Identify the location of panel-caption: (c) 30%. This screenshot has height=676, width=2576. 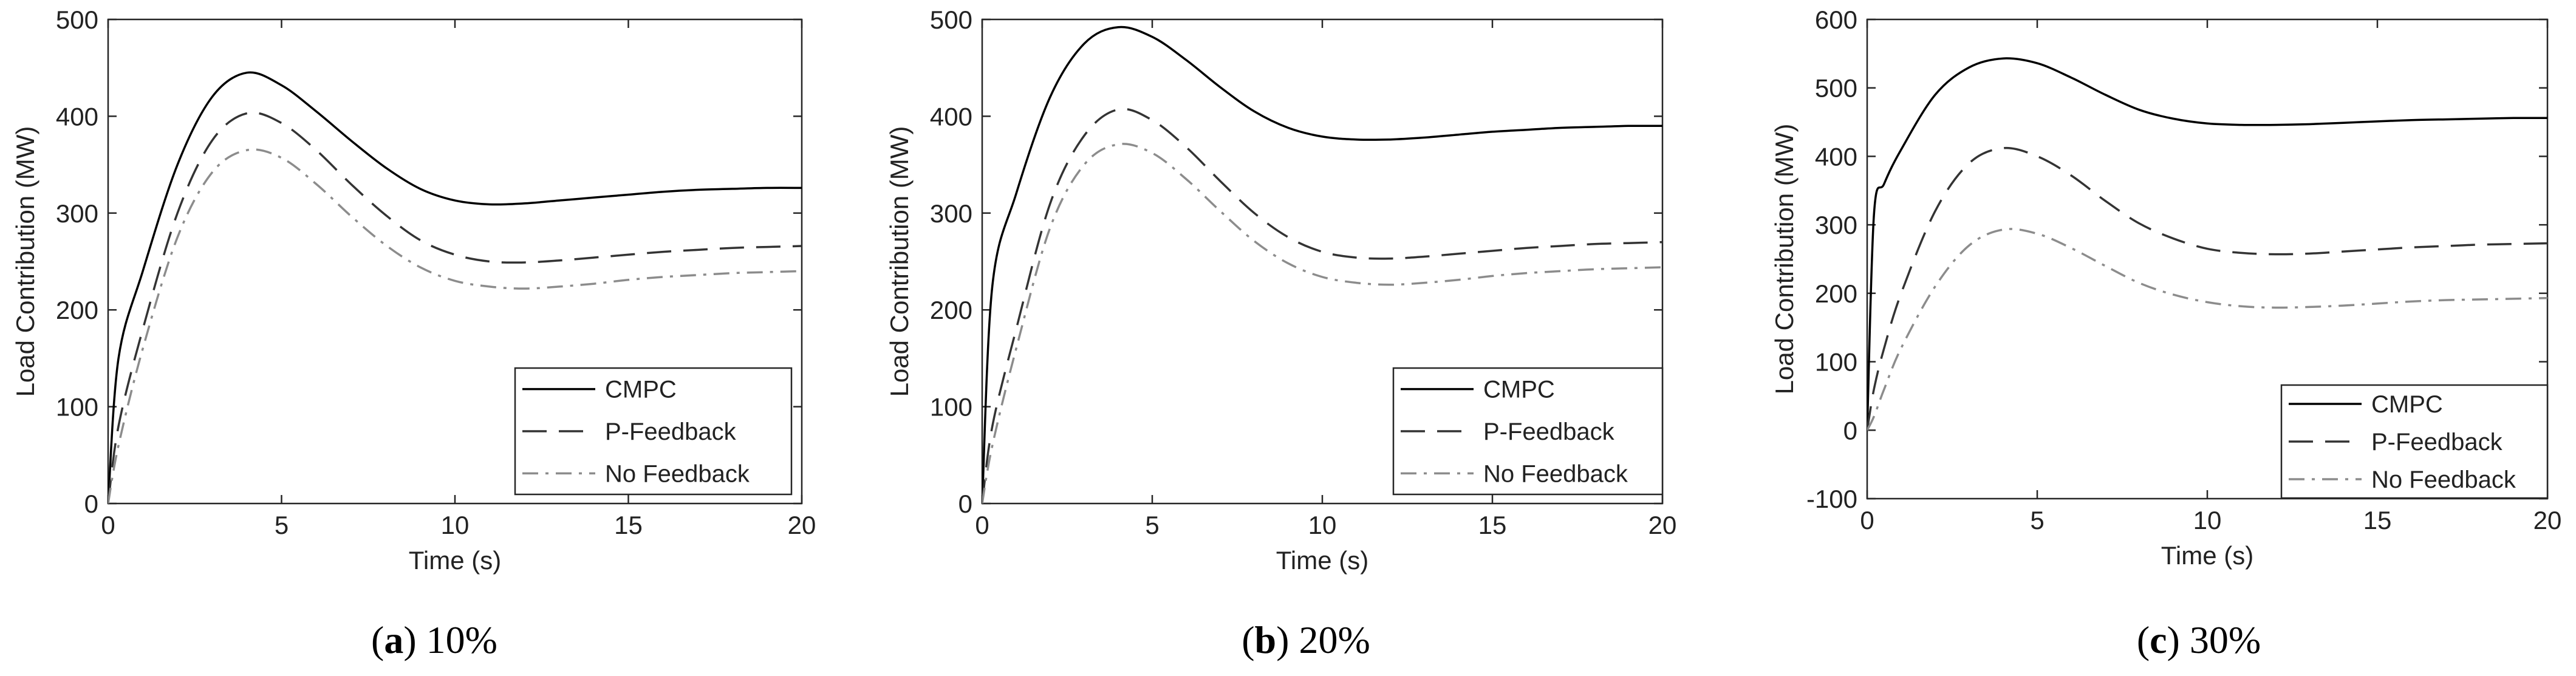
(2199, 640).